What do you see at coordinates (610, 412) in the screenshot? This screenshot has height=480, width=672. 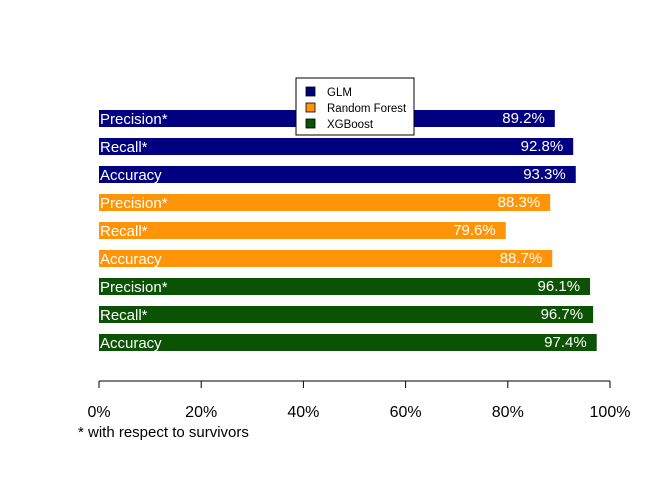 I see `x-tick-label: 100%` at bounding box center [610, 412].